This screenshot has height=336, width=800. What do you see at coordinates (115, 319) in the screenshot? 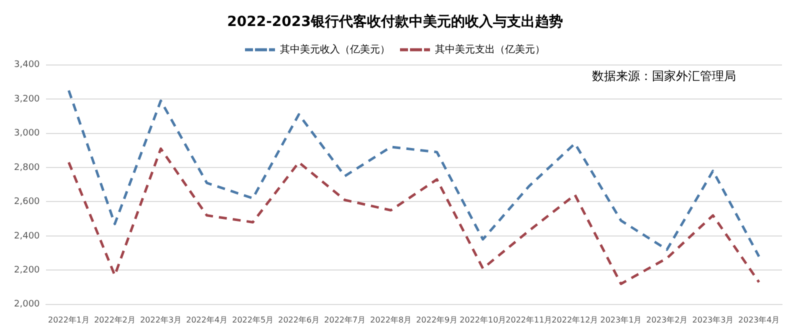
I see `x-tick-label: 2022年2月` at bounding box center [115, 319].